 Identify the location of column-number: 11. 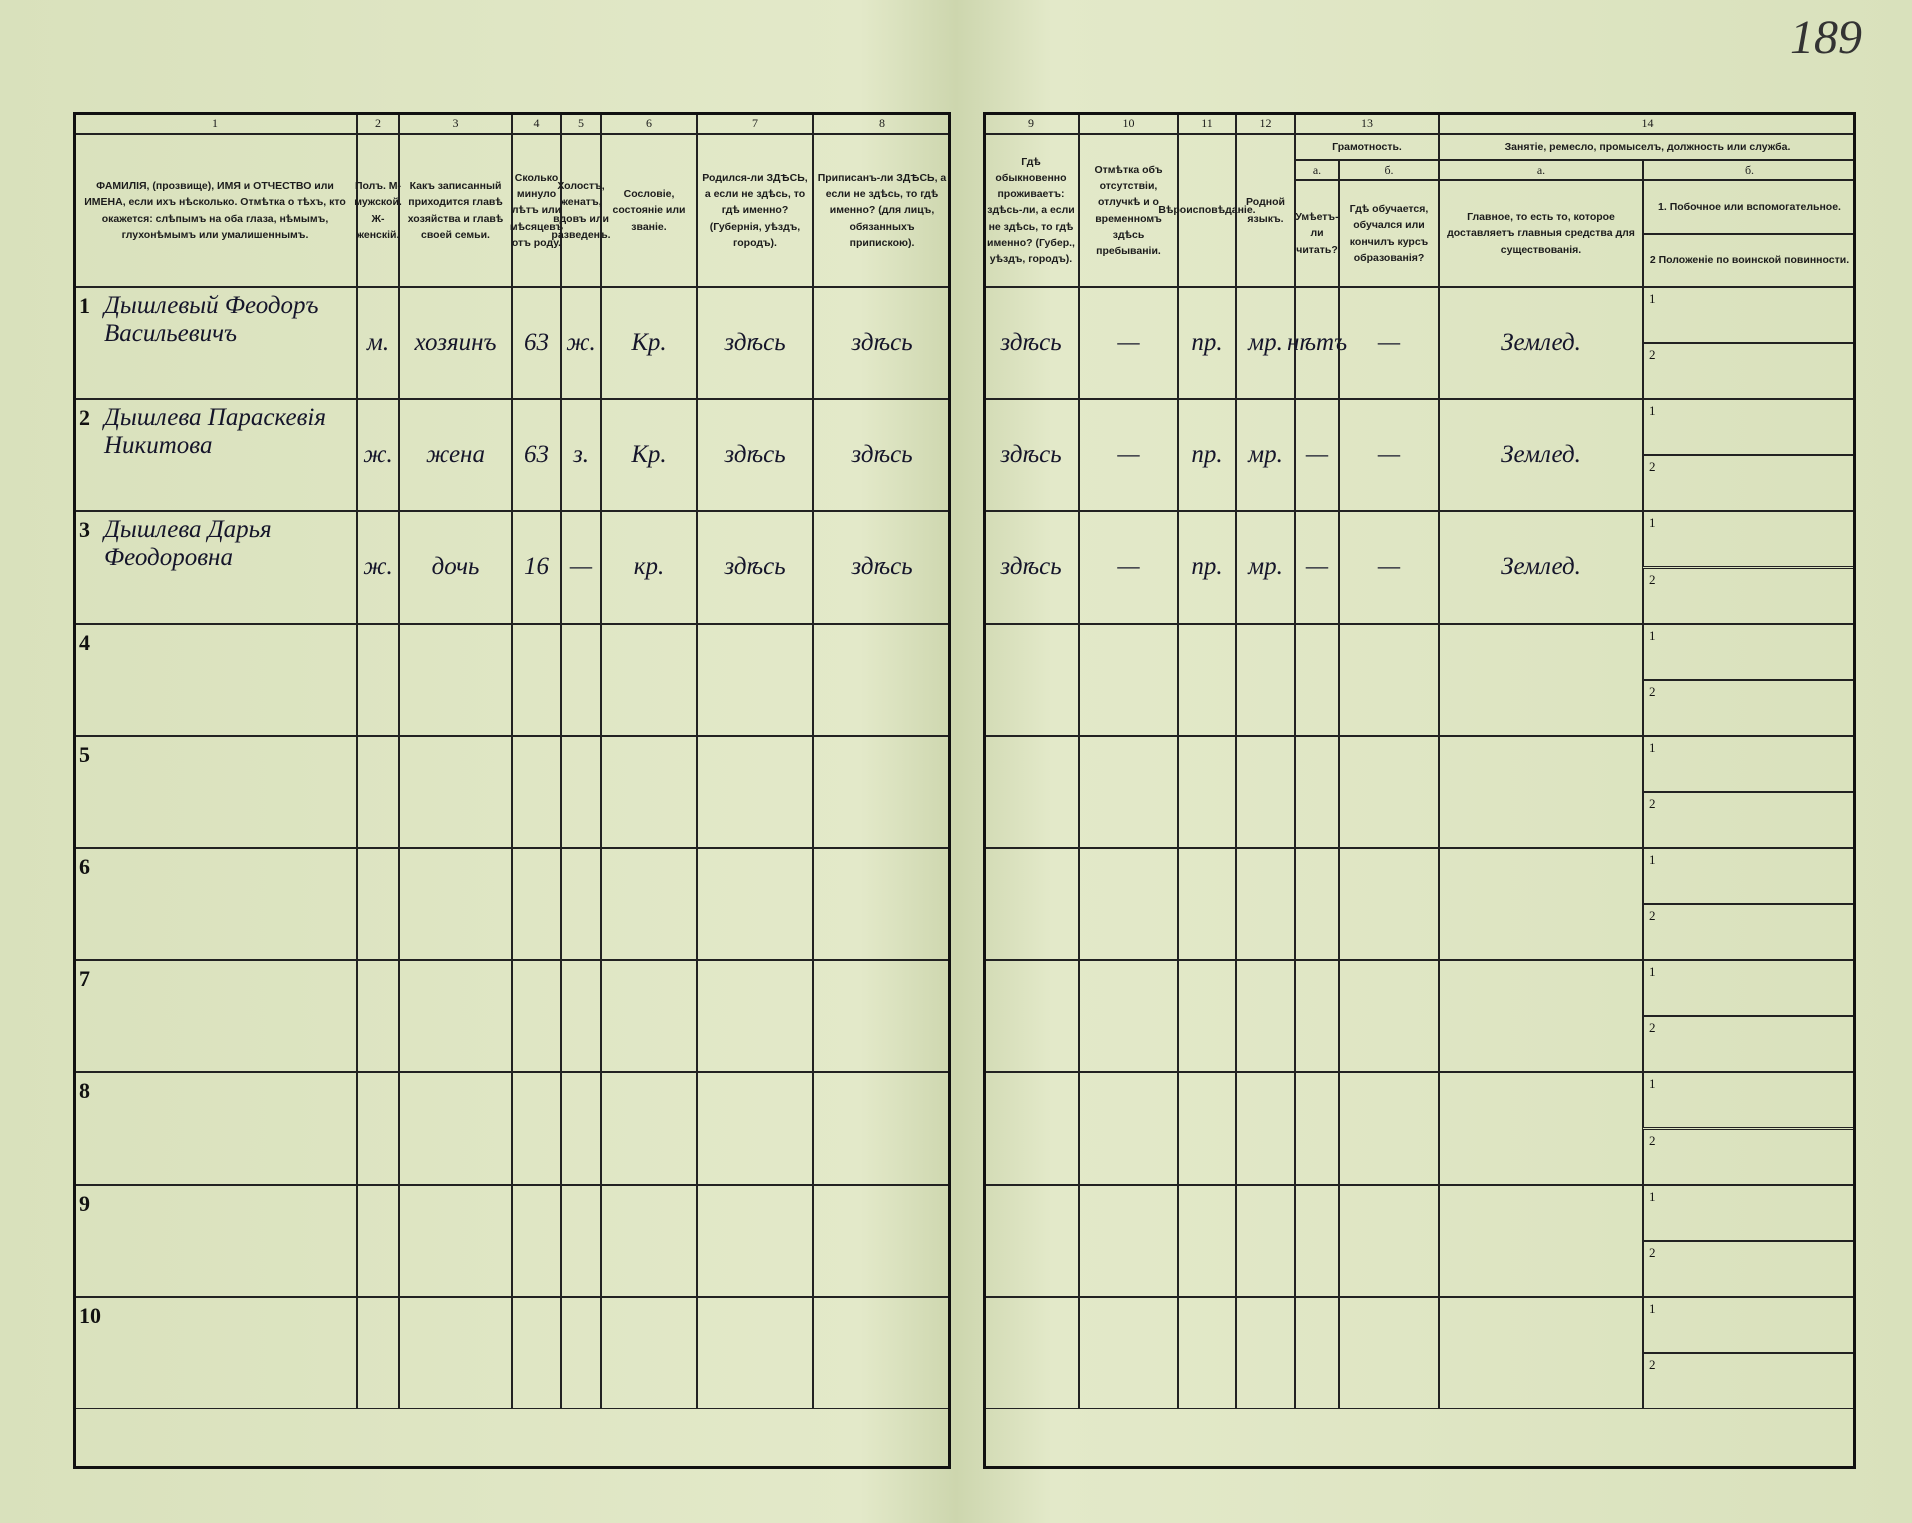
(1207, 123).